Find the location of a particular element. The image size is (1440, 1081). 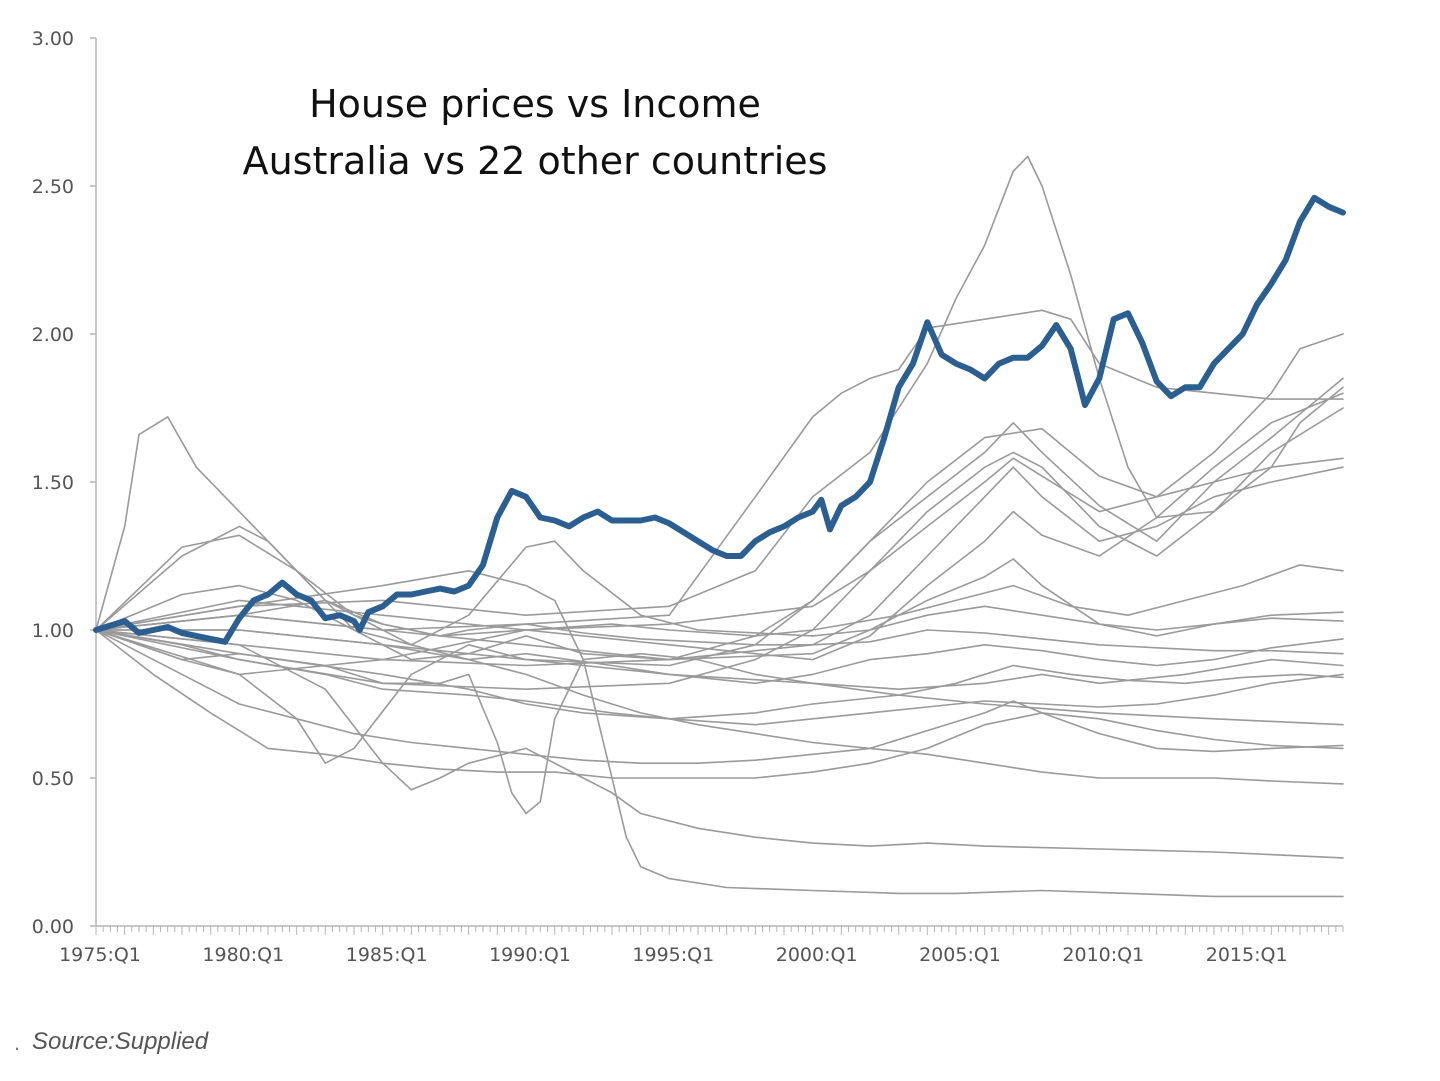

x-tick-label-2: 1985:Q1 is located at coordinates (387, 955).